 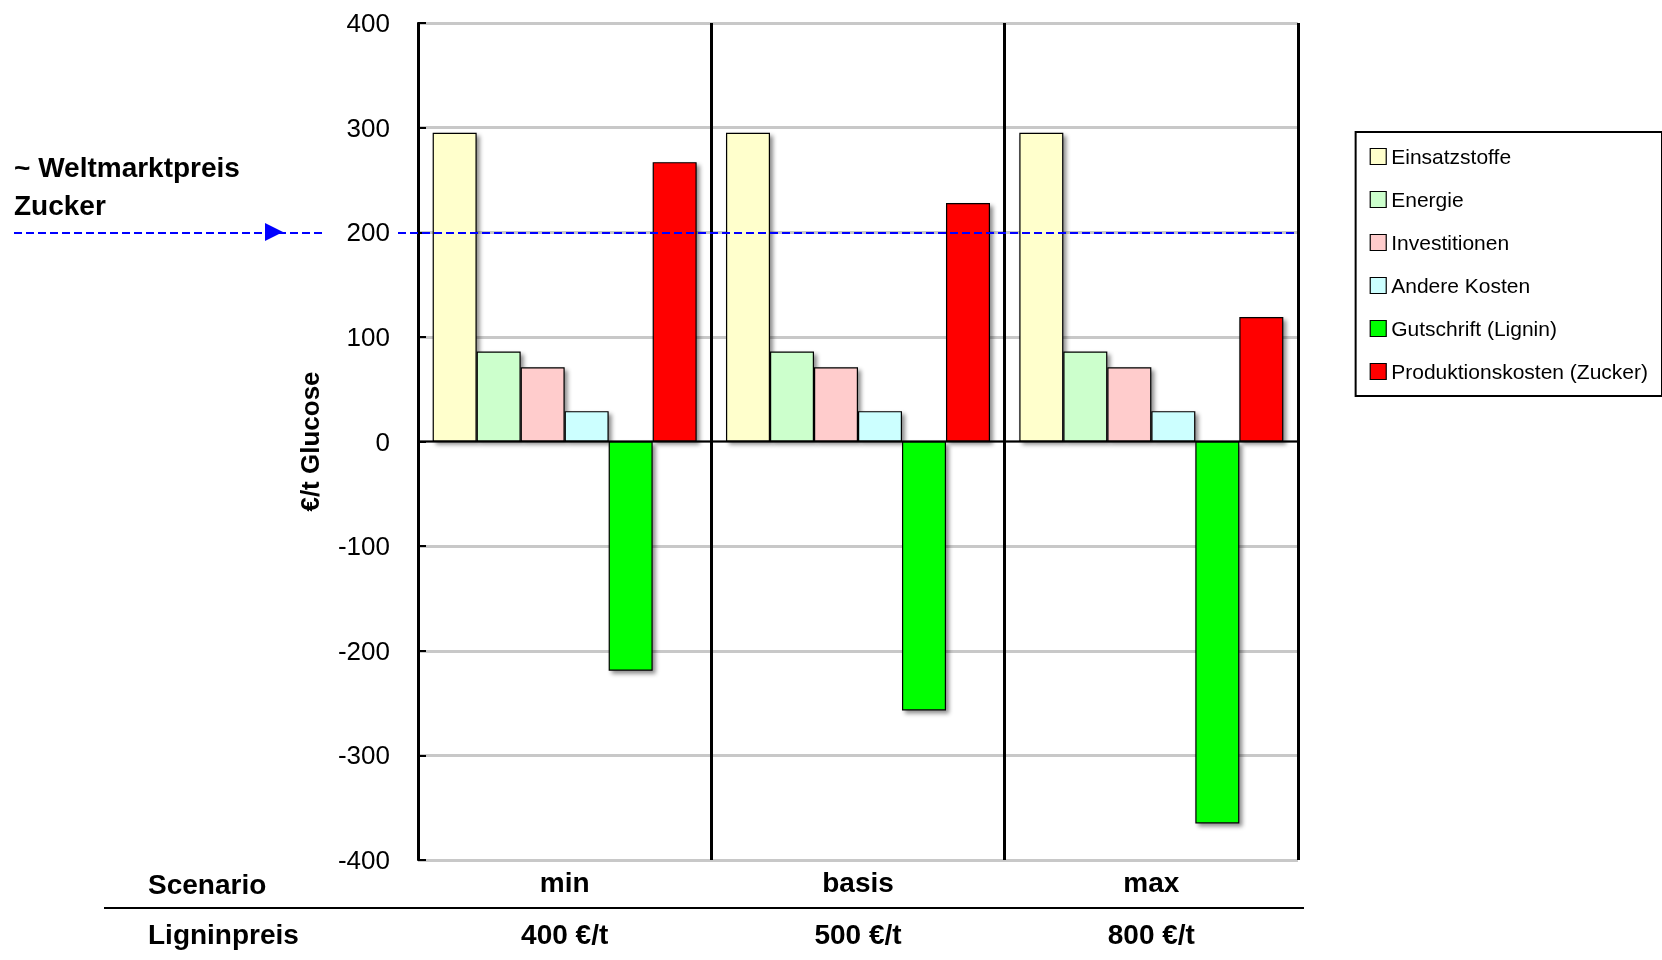 I want to click on legend-label: Andere Kosten, so click(x=1461, y=285).